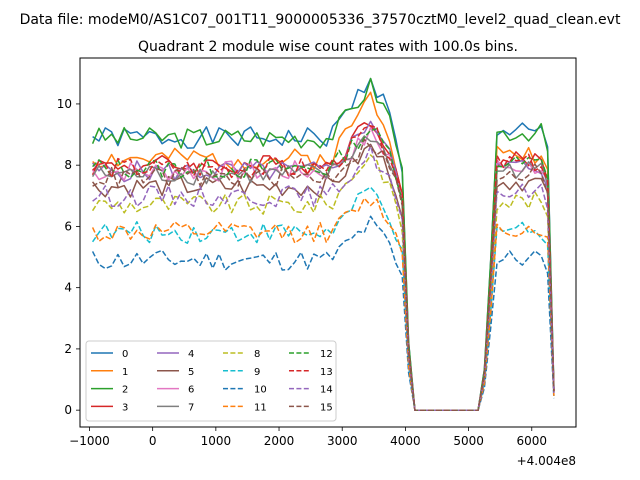 Image resolution: width=640 pixels, height=480 pixels. I want to click on x-axis: −1000 0 1000 2000 3000 4000 5000 6000, so click(308, 437).